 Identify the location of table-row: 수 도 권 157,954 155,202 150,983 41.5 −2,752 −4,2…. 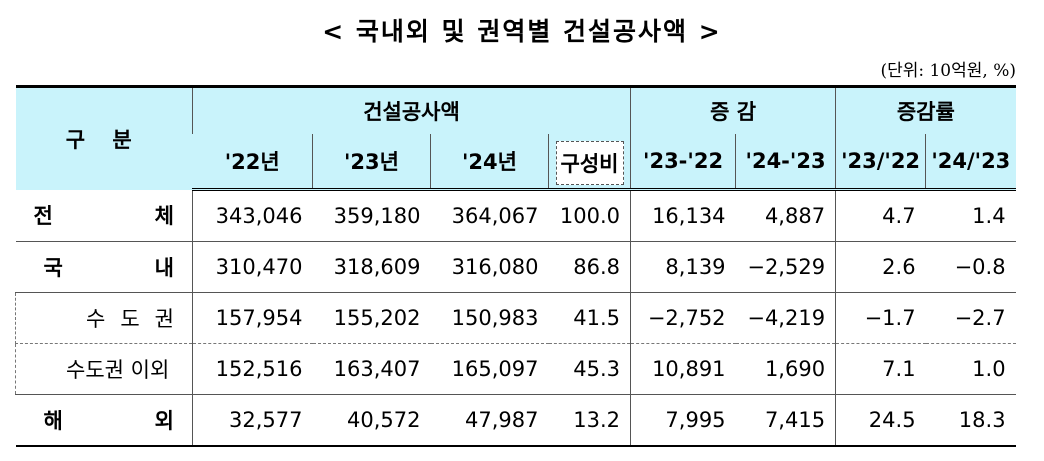
(515, 318).